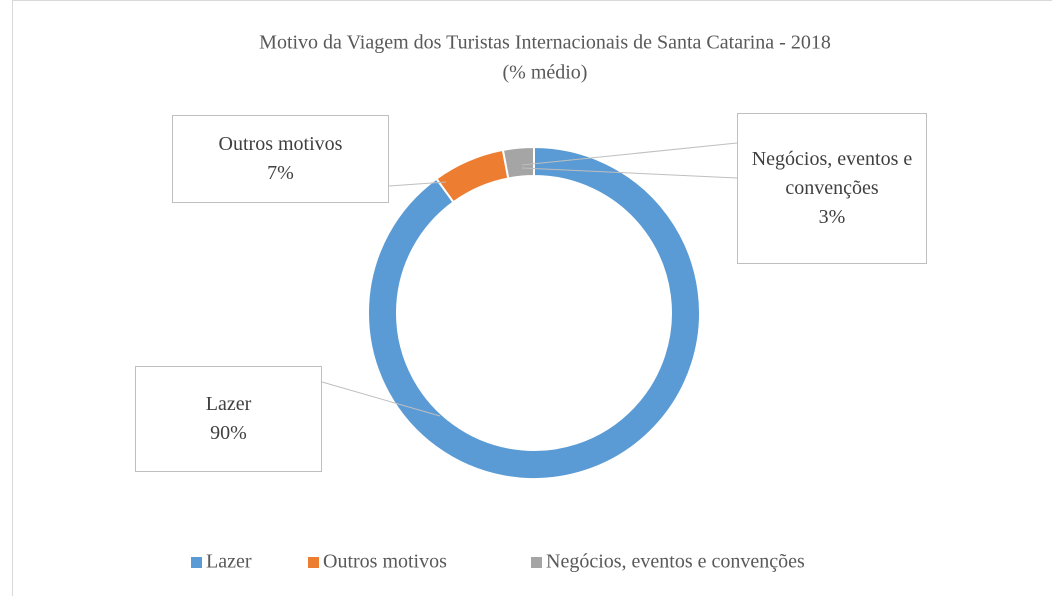  What do you see at coordinates (675, 562) in the screenshot?
I see `legend-label: Negócios, eventos e convenções` at bounding box center [675, 562].